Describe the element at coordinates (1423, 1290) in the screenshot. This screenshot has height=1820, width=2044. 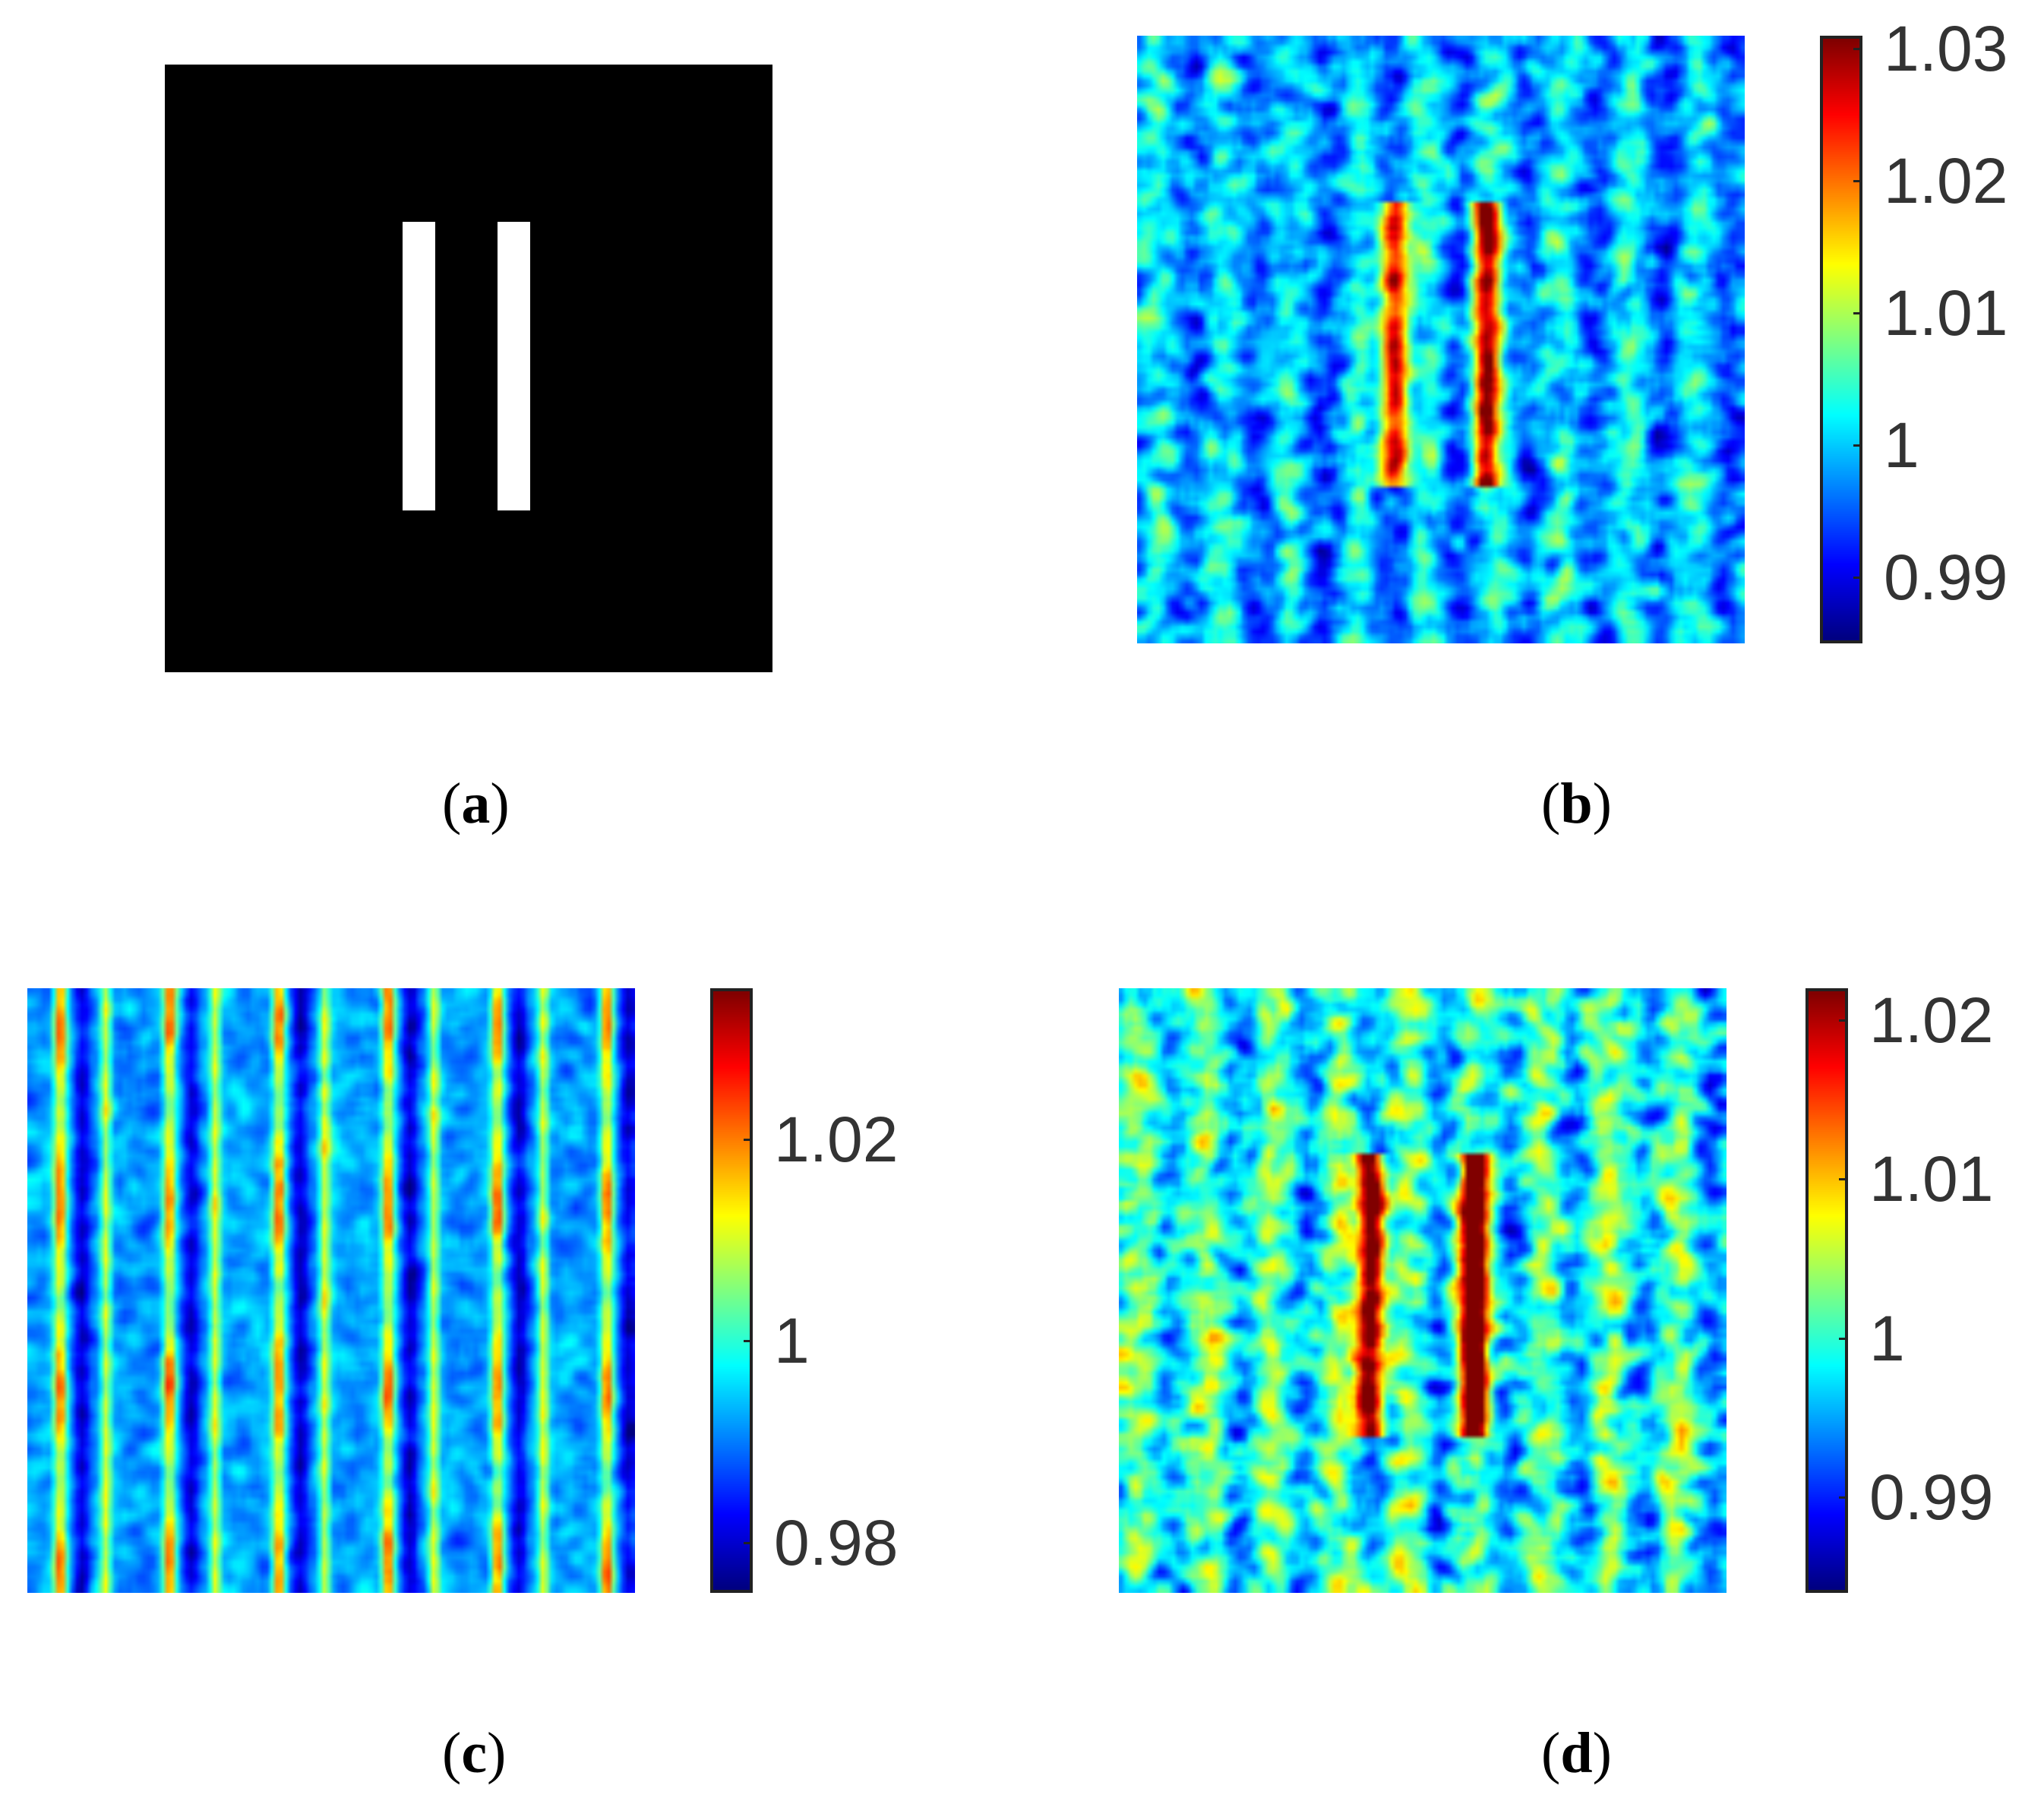
I see `panel-d-heatmap` at that location.